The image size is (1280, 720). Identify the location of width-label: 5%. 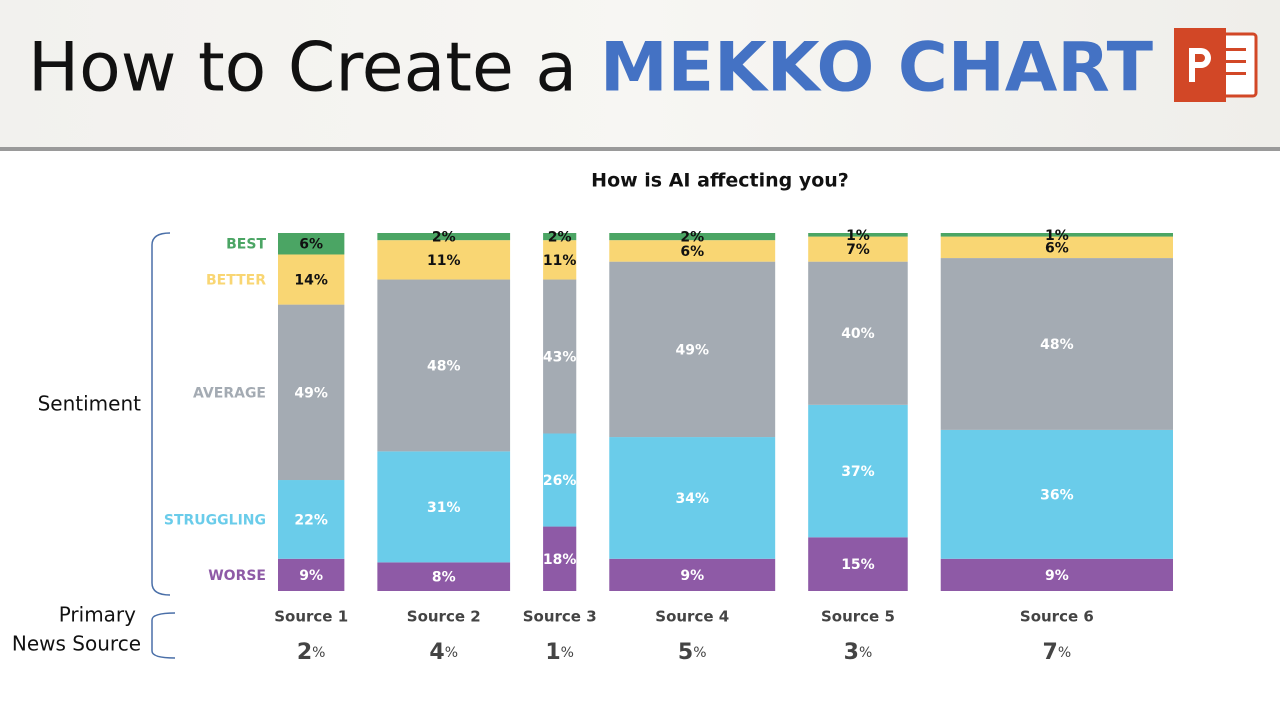
(692, 652).